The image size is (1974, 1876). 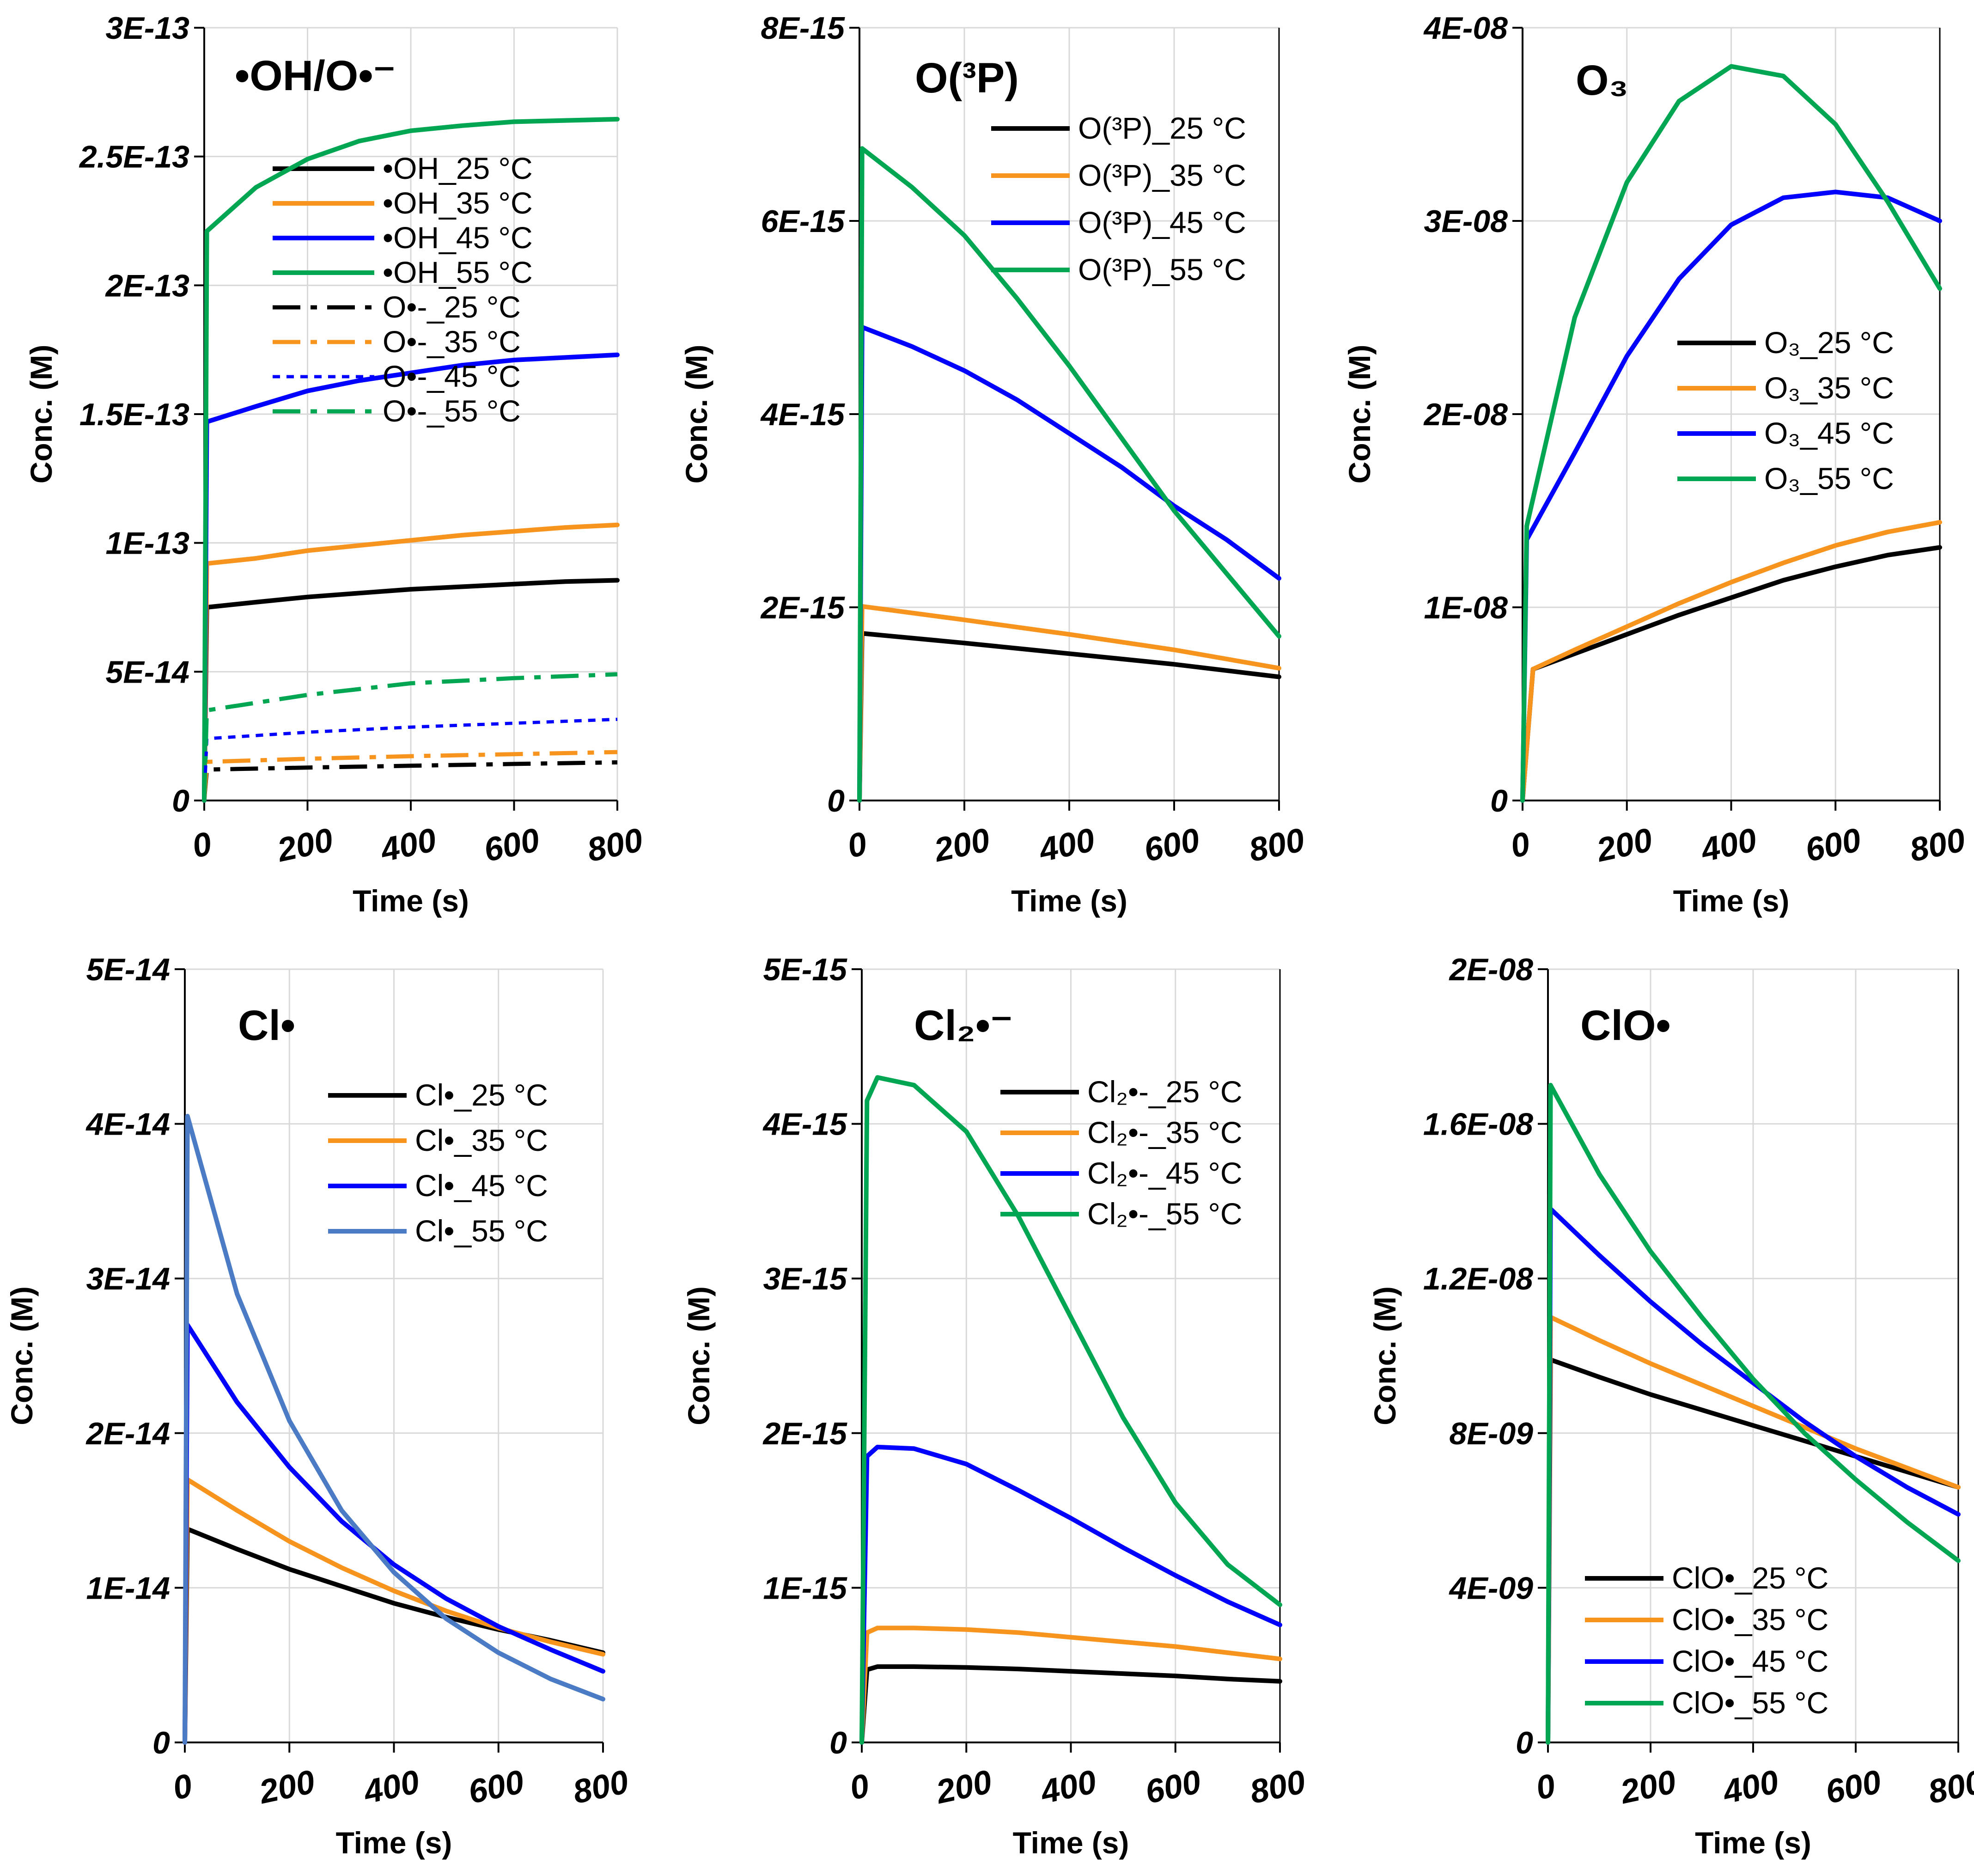 What do you see at coordinates (128, 1124) in the screenshot?
I see `y-tick-label: 4E-14` at bounding box center [128, 1124].